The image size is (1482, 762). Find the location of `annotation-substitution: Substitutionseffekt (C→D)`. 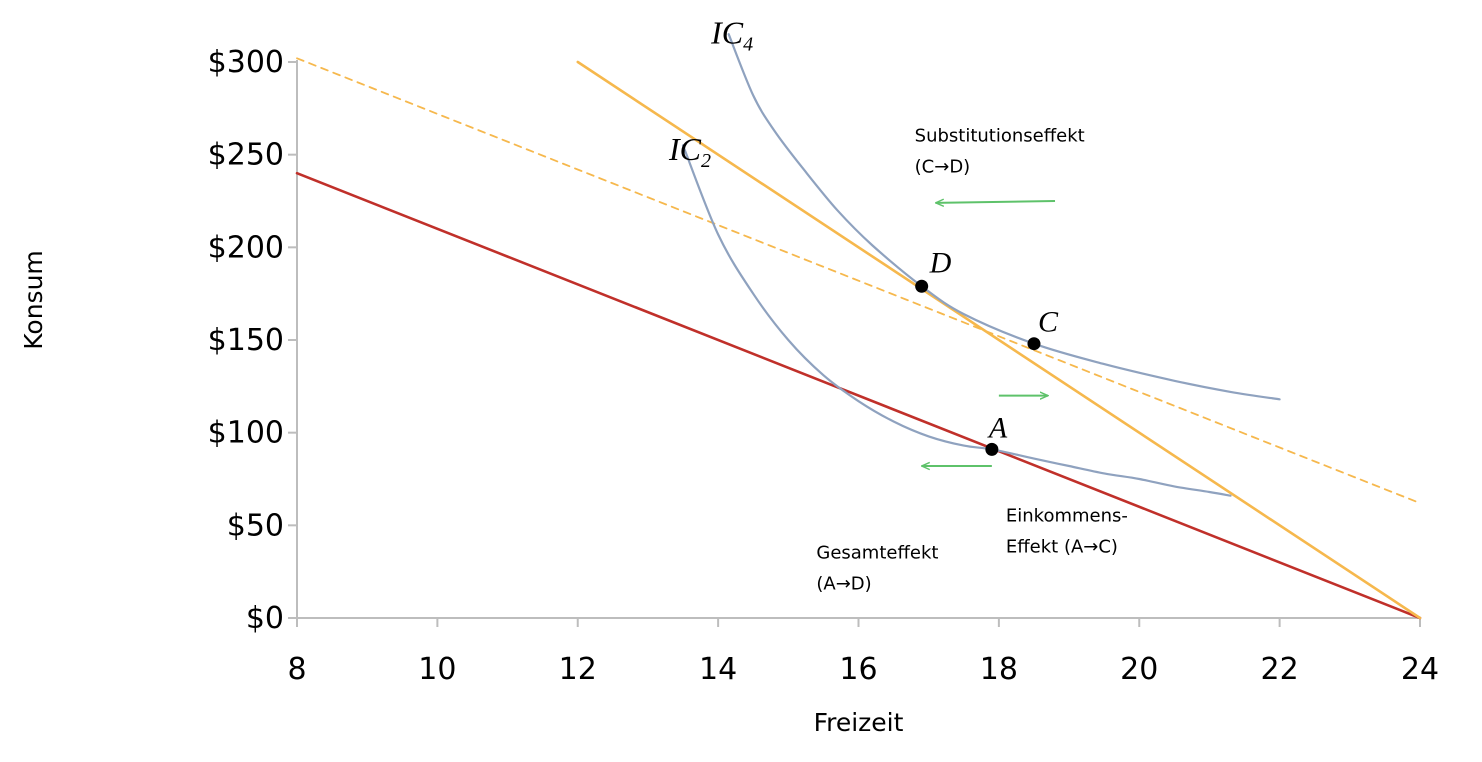

annotation-substitution: Substitutionseffekt (C→D) is located at coordinates (1000, 152).